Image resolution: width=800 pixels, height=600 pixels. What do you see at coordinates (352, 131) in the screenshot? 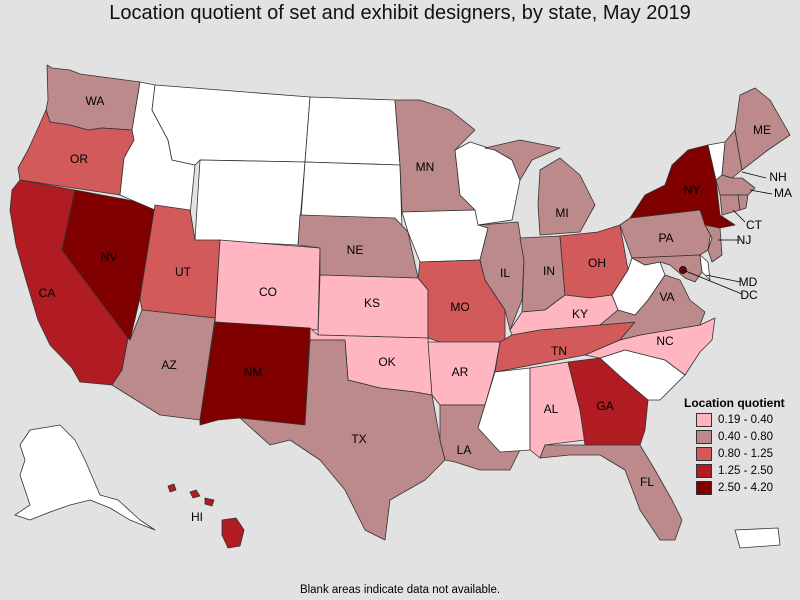
I see `state-ND` at bounding box center [352, 131].